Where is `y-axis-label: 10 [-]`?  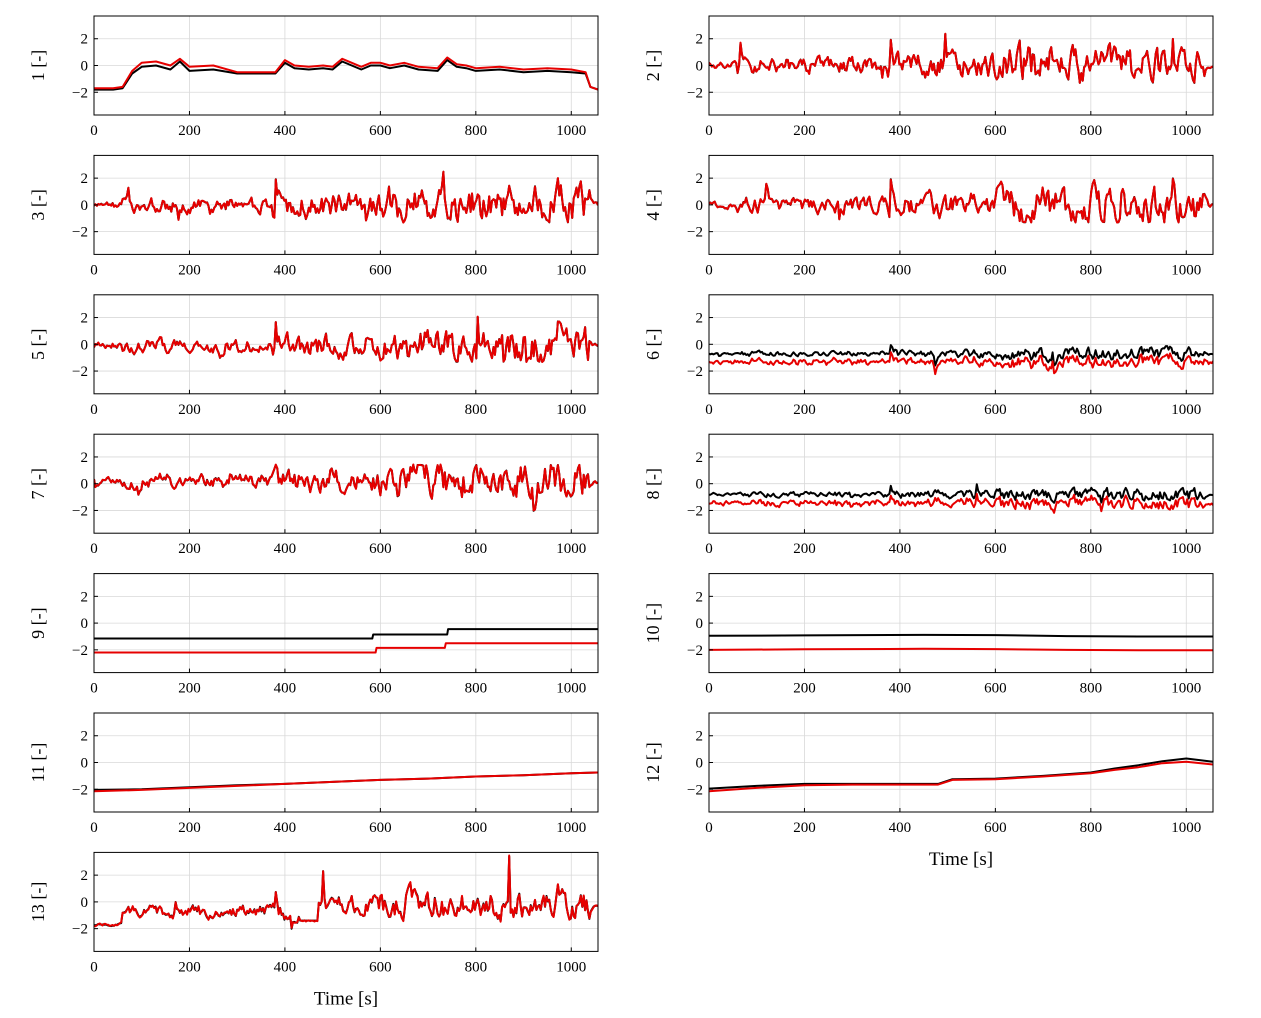 y-axis-label: 10 [-] is located at coordinates (653, 623).